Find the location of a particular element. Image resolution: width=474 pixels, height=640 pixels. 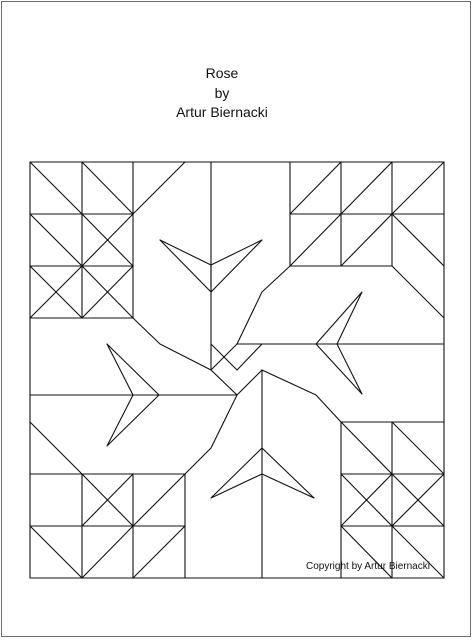

bottom-left-grid-block is located at coordinates (107, 500).